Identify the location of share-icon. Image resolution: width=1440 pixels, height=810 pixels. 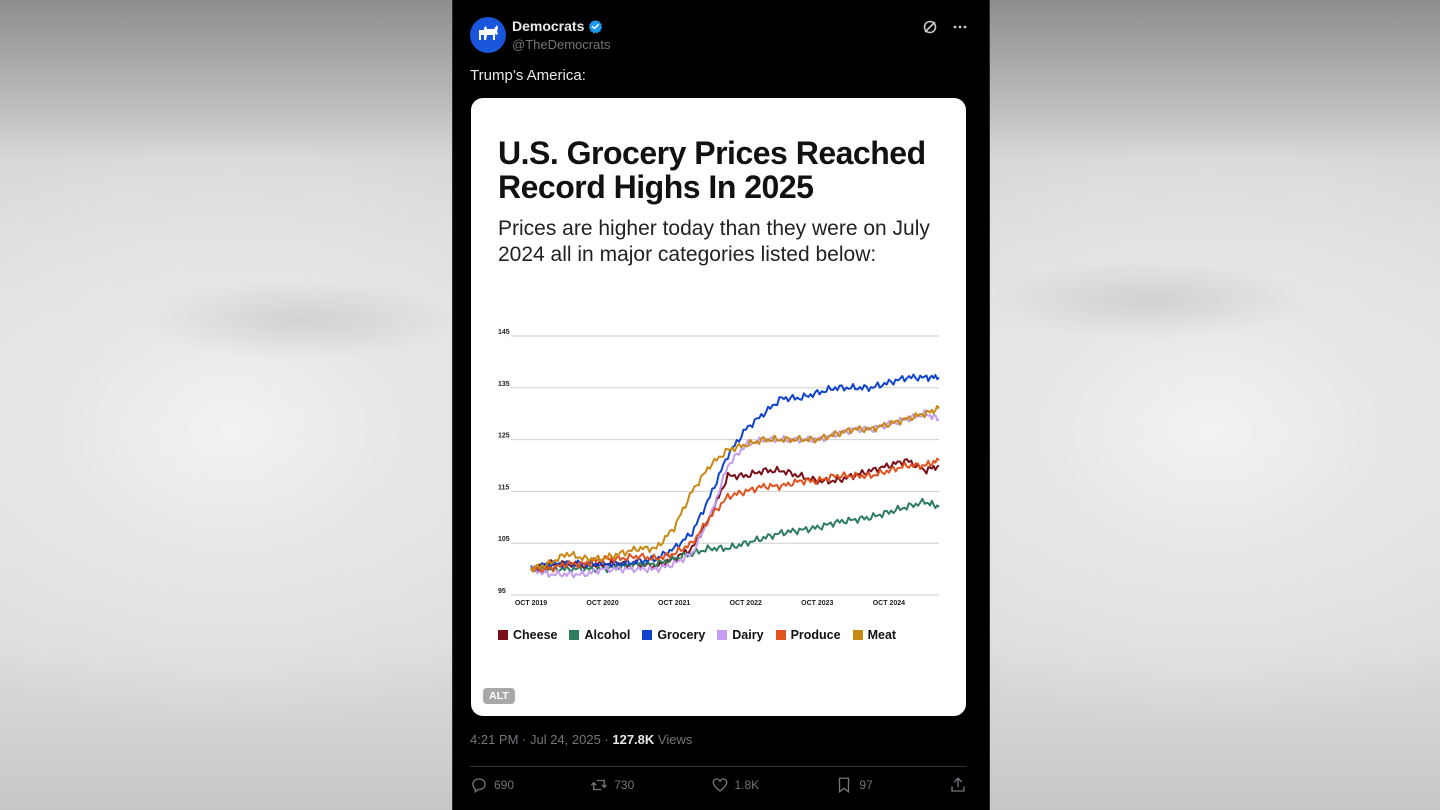
(958, 784).